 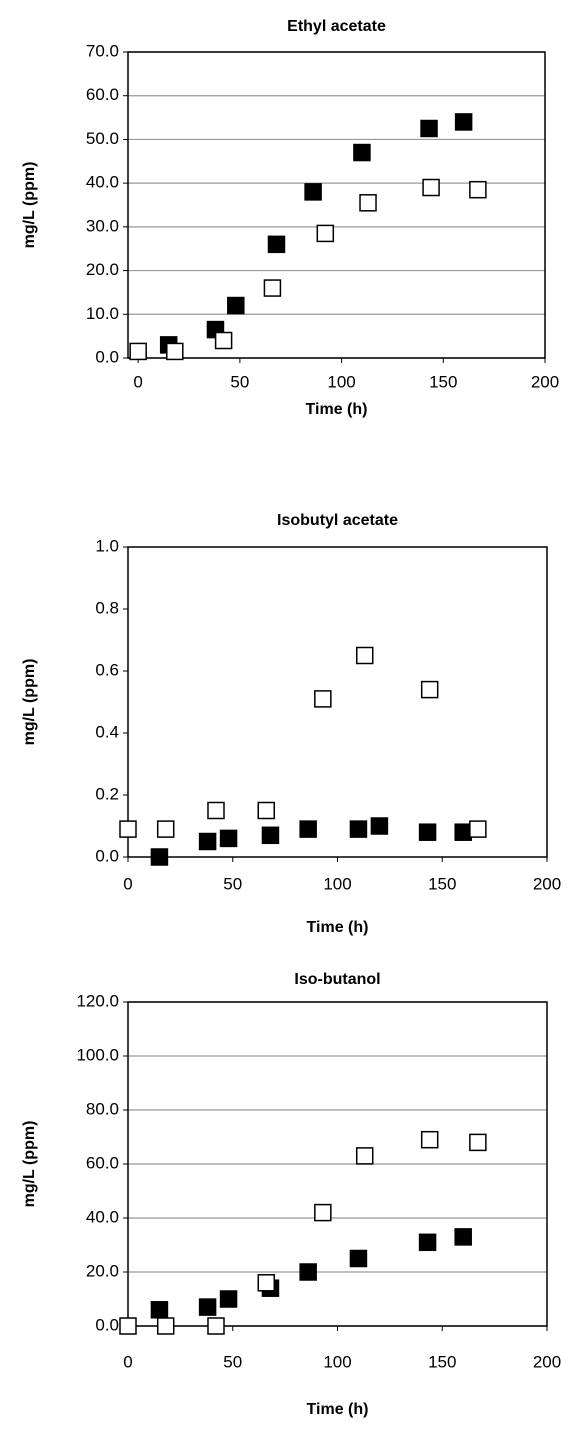 What do you see at coordinates (107, 545) in the screenshot?
I see `y-tick-label: 1.0` at bounding box center [107, 545].